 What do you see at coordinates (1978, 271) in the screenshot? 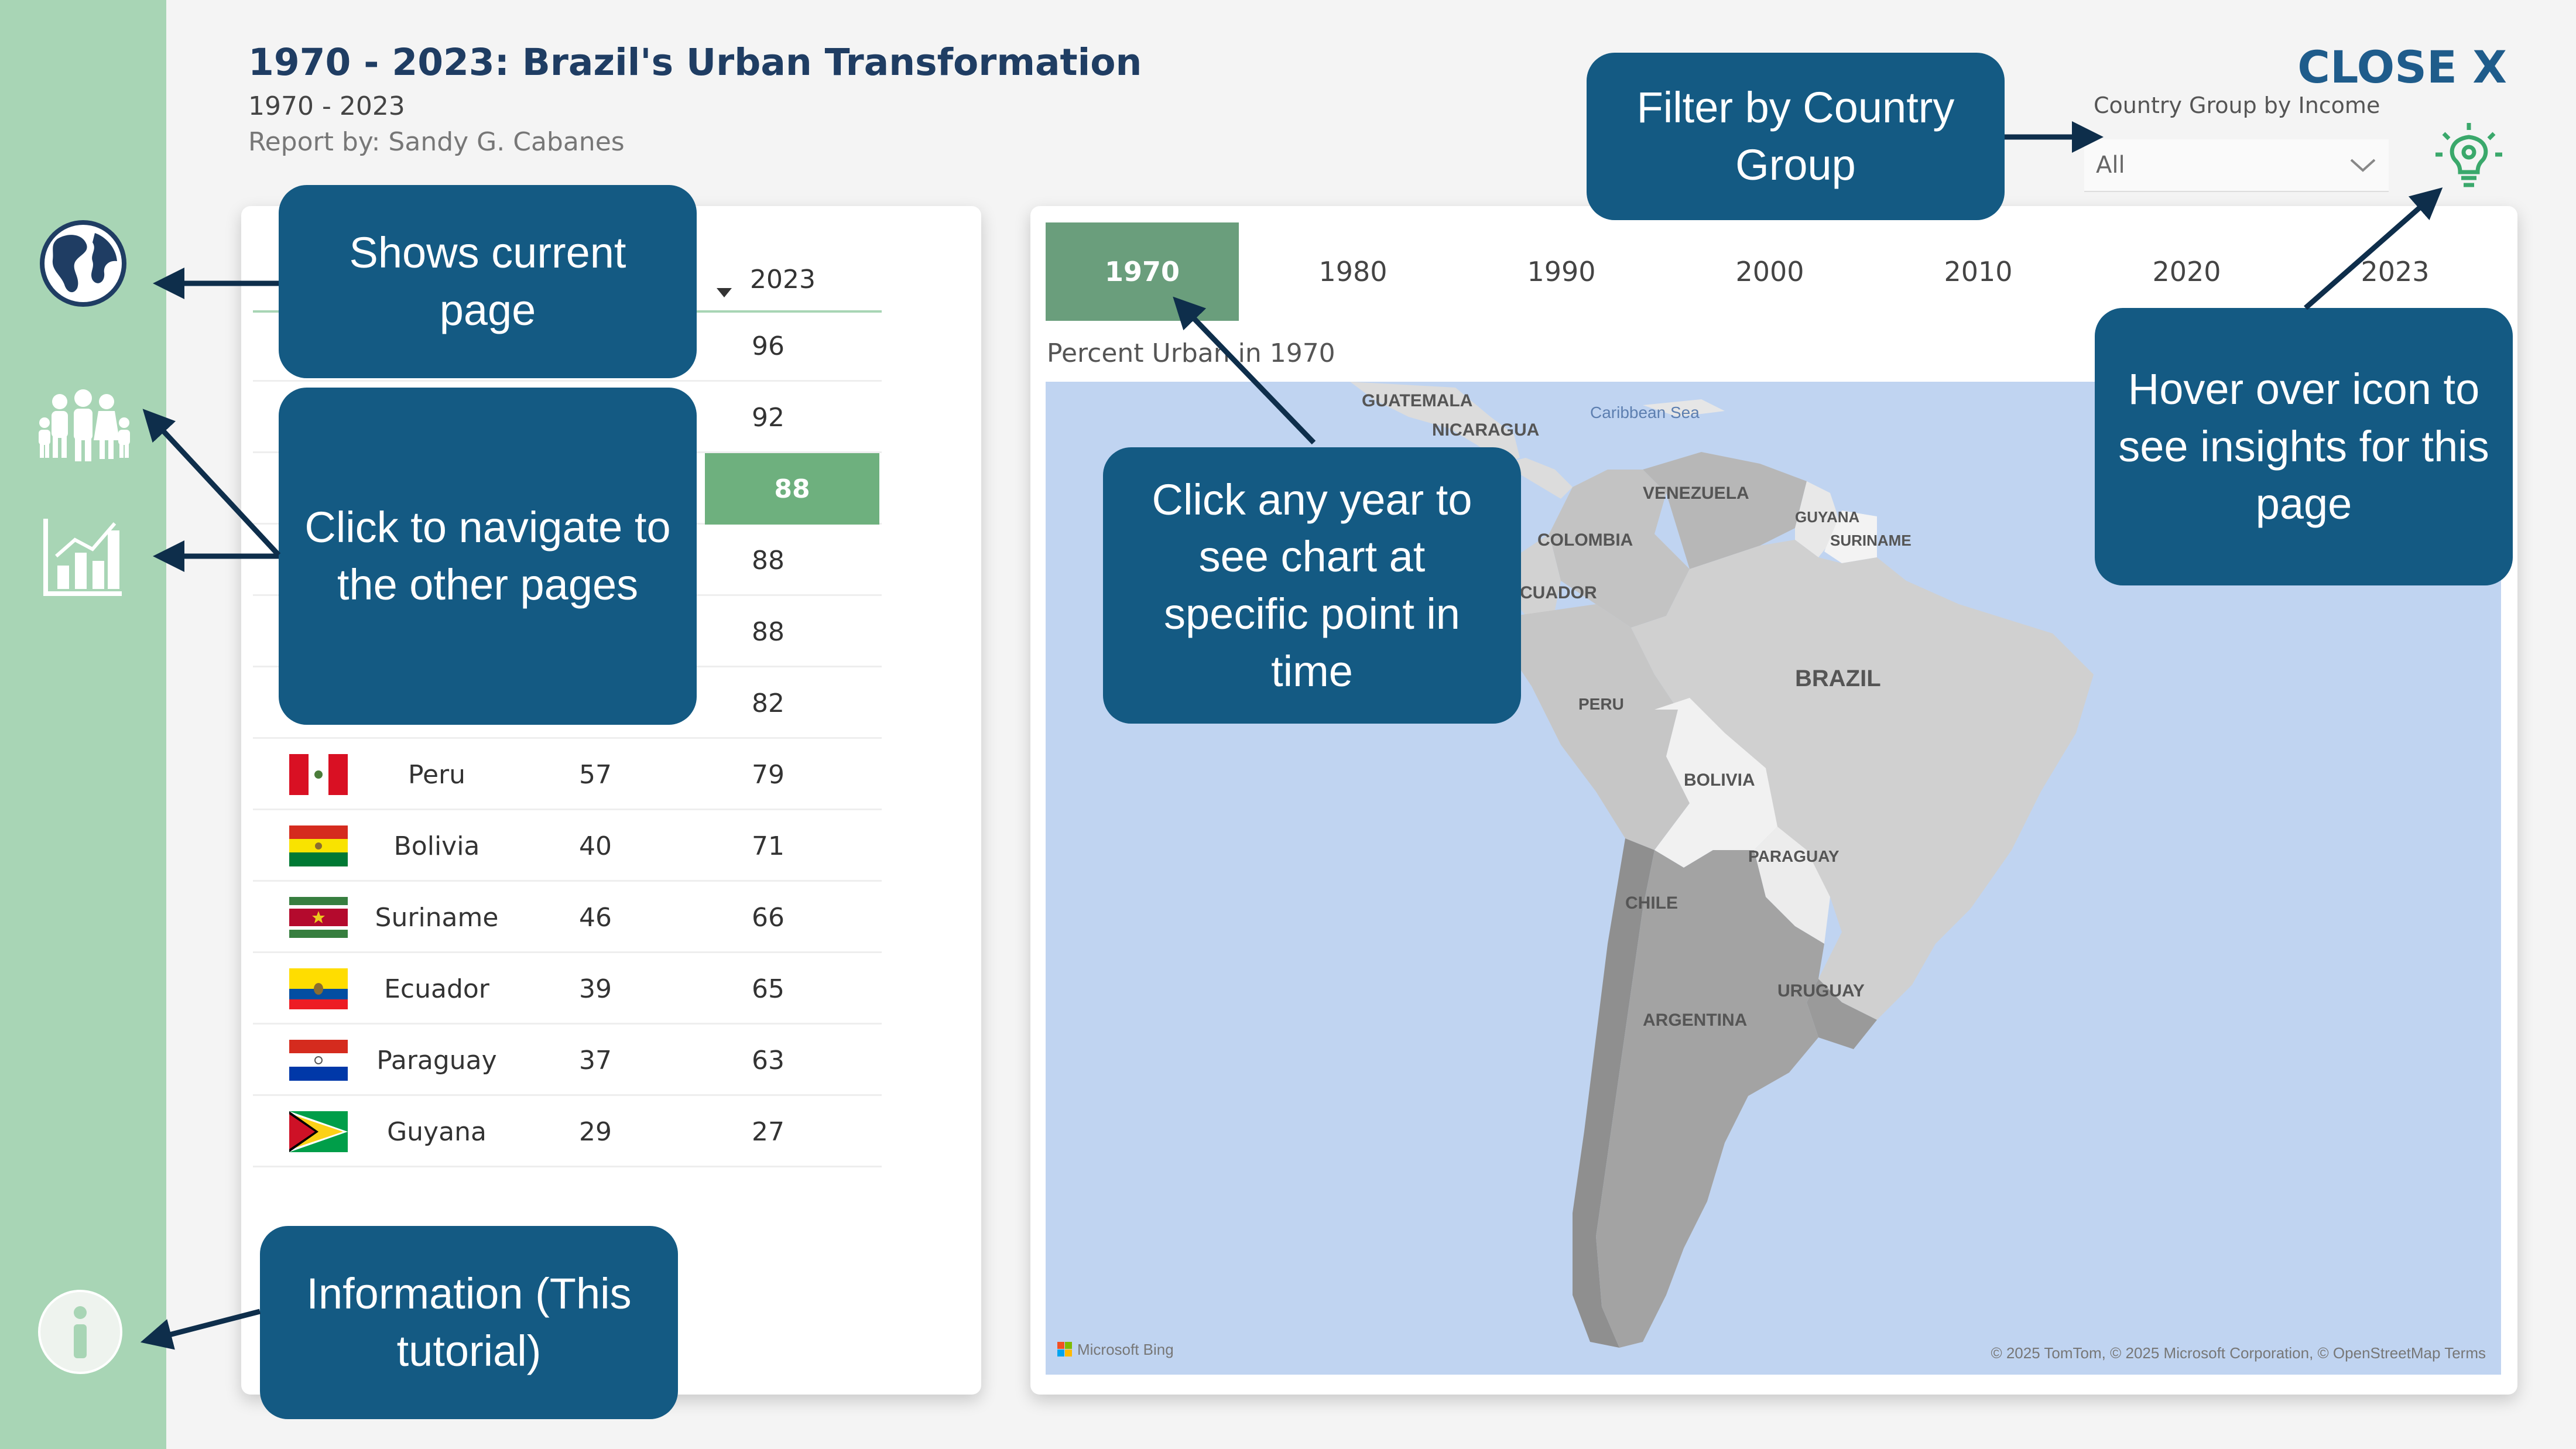
I see `year-tab-2010: 2010` at bounding box center [1978, 271].